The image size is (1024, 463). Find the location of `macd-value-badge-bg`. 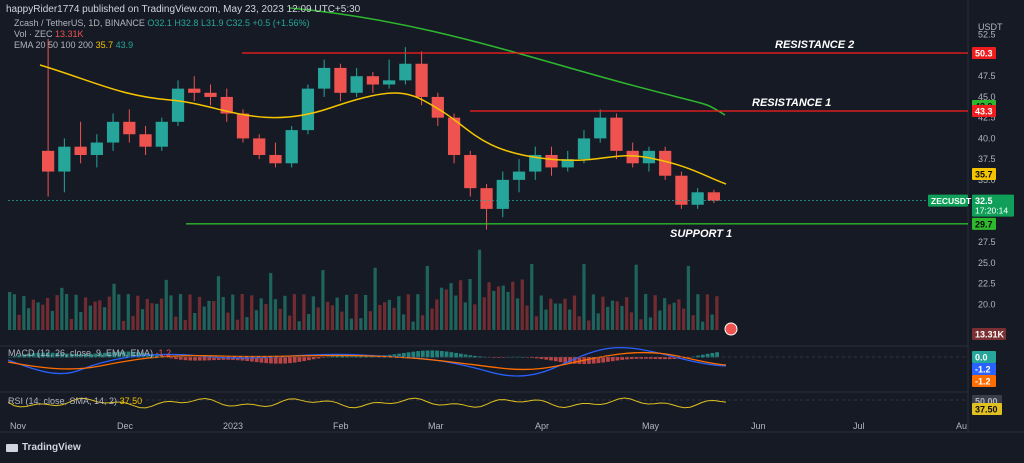

macd-value-badge-bg is located at coordinates (984, 369).